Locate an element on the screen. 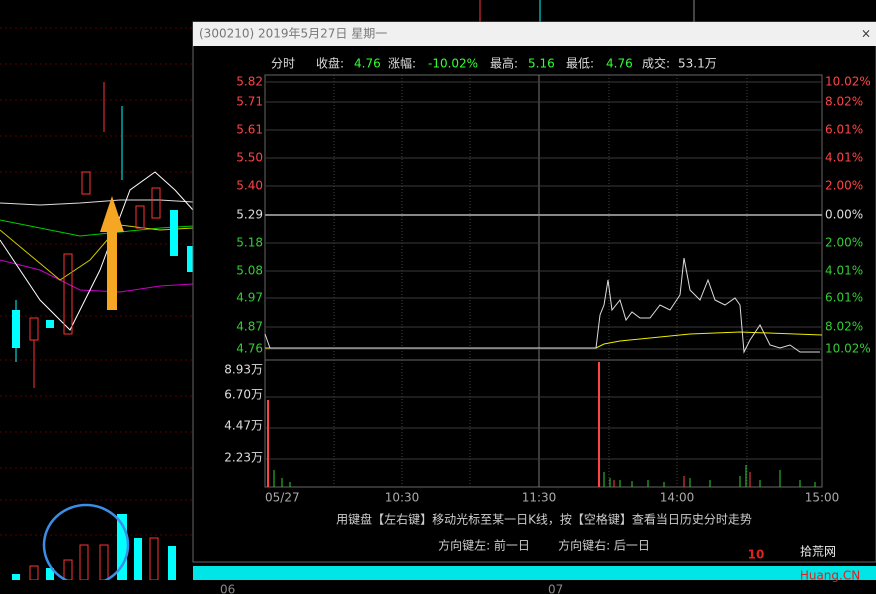 This screenshot has height=594, width=876. volume-label: 2.23万 is located at coordinates (243, 458).